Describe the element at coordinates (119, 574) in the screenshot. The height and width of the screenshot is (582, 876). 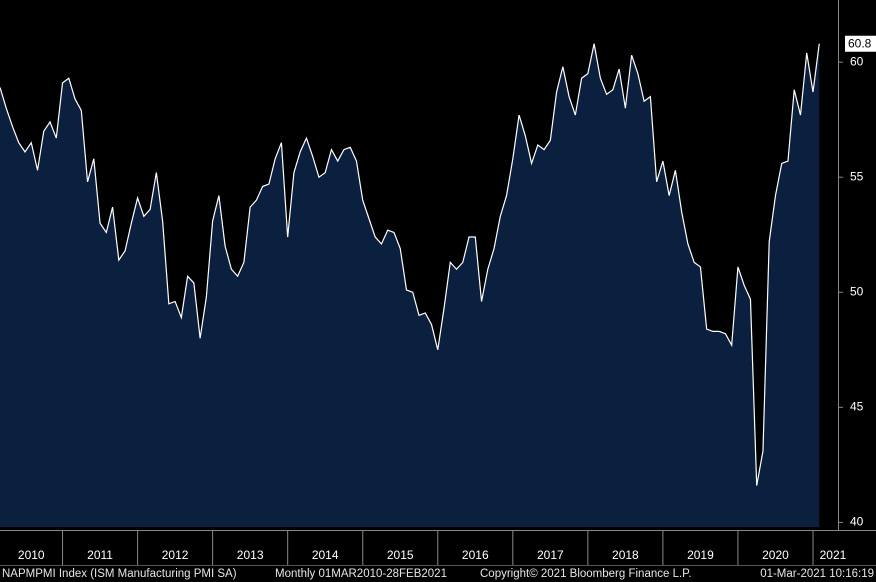
I see `footer-ticker: NAPMPMI Index (ISM Manufacturing PMI SA)` at that location.